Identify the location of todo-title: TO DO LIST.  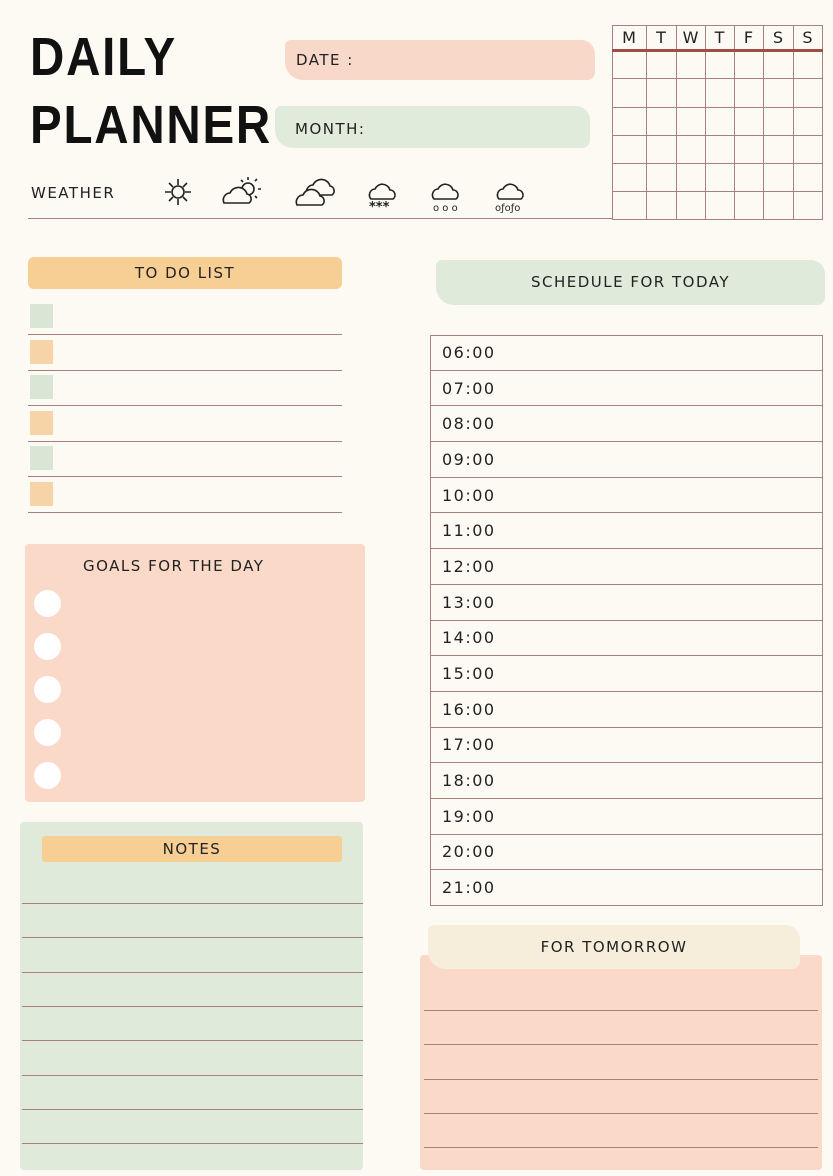
(185, 273).